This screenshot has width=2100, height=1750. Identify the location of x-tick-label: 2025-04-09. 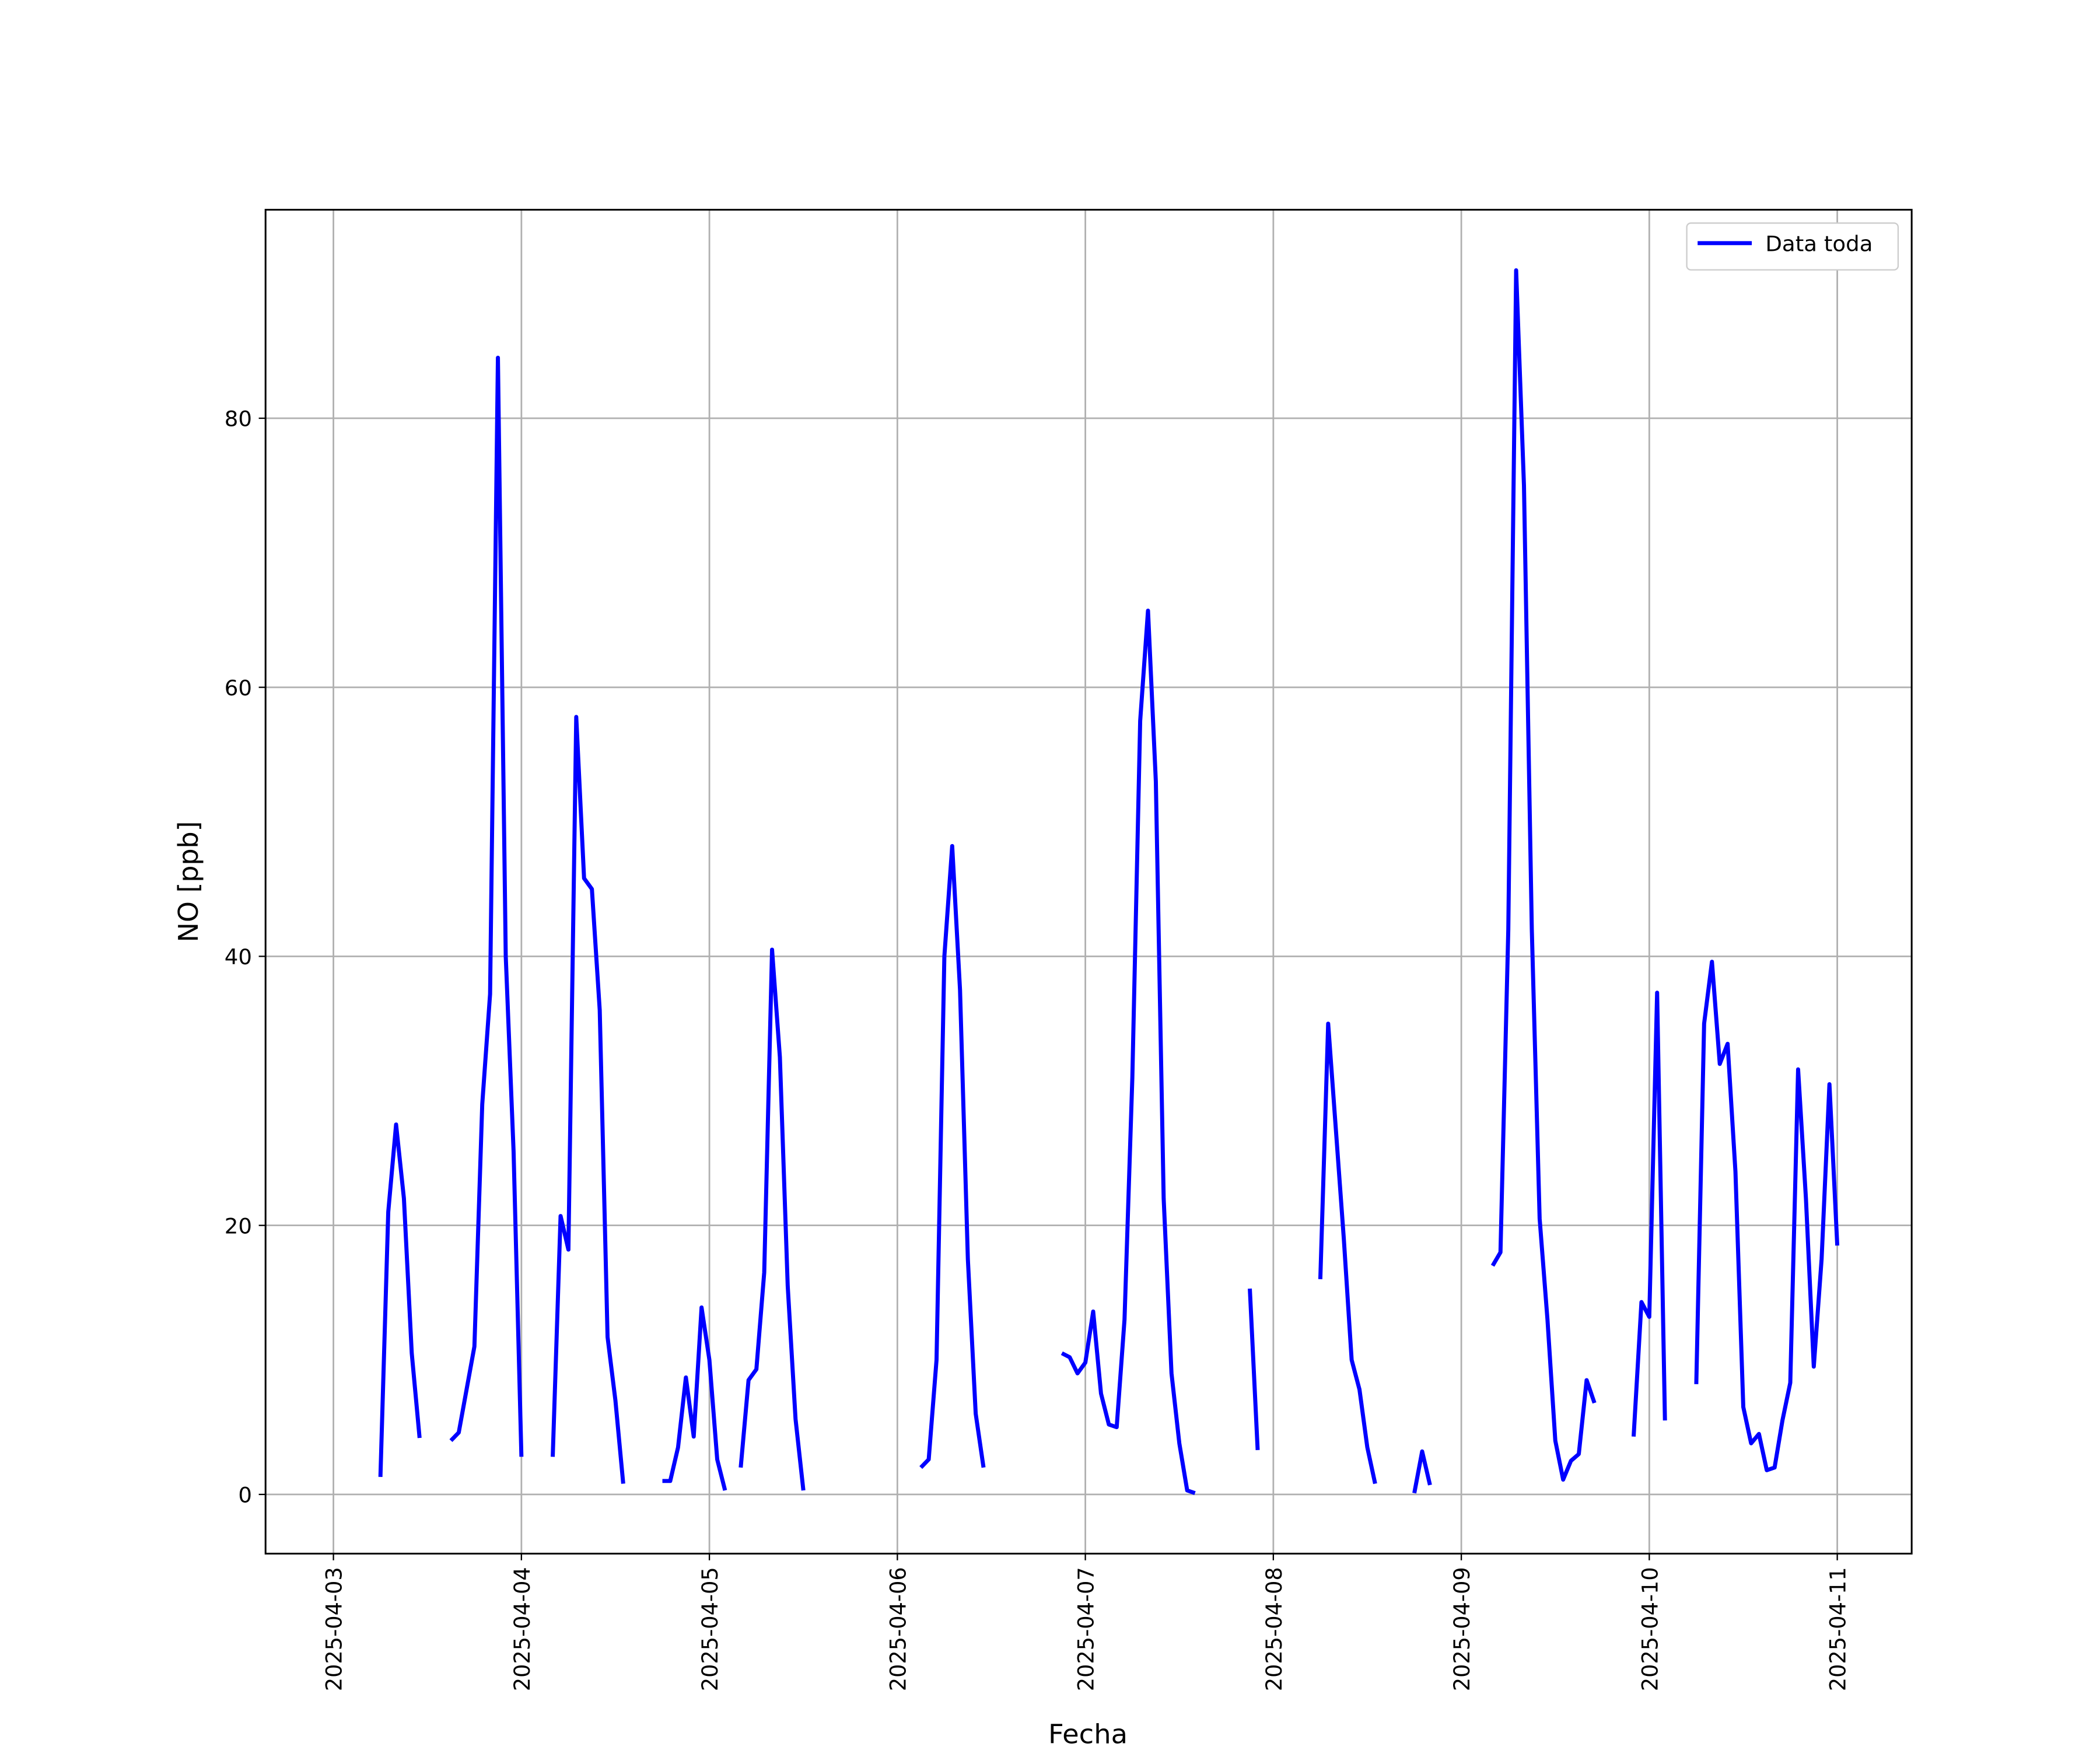
(1462, 1629).